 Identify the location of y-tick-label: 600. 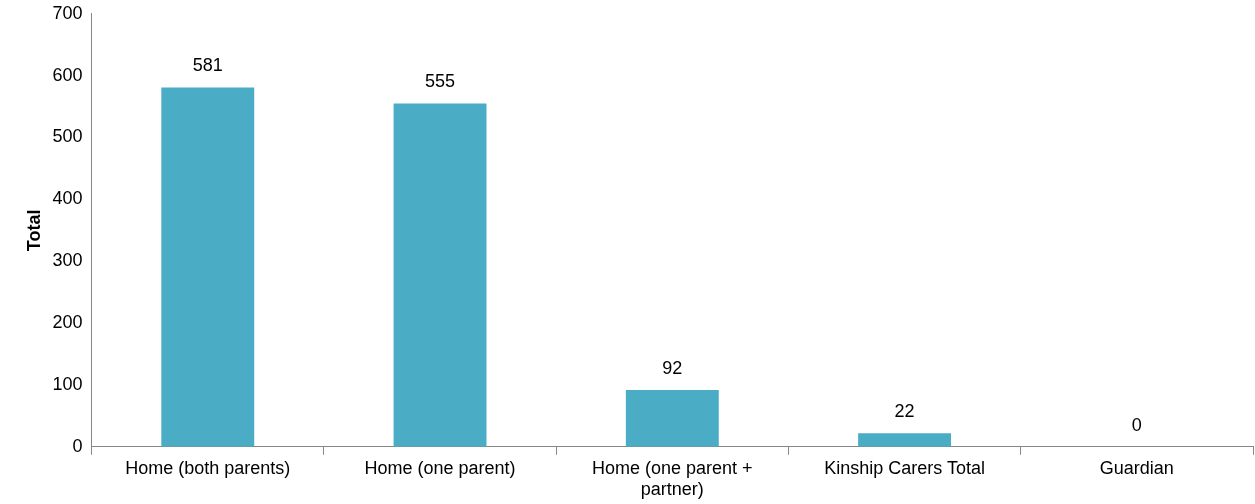
(67, 74).